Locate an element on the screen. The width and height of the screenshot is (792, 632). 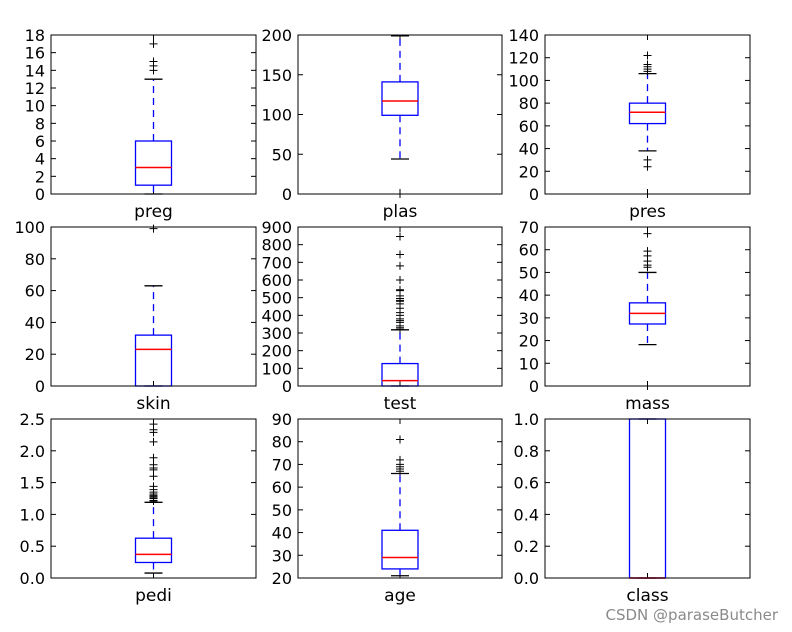
ytick-label: 16 is located at coordinates (35, 53).